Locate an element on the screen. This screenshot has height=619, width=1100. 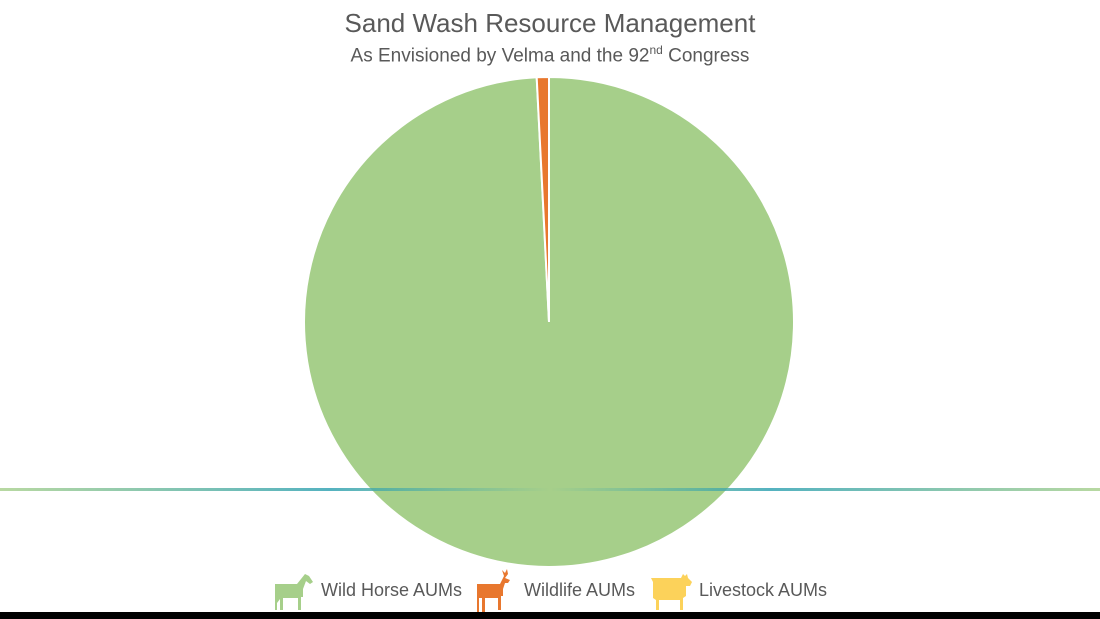
legend-item-livestock: Livestock AUMs is located at coordinates (738, 590).